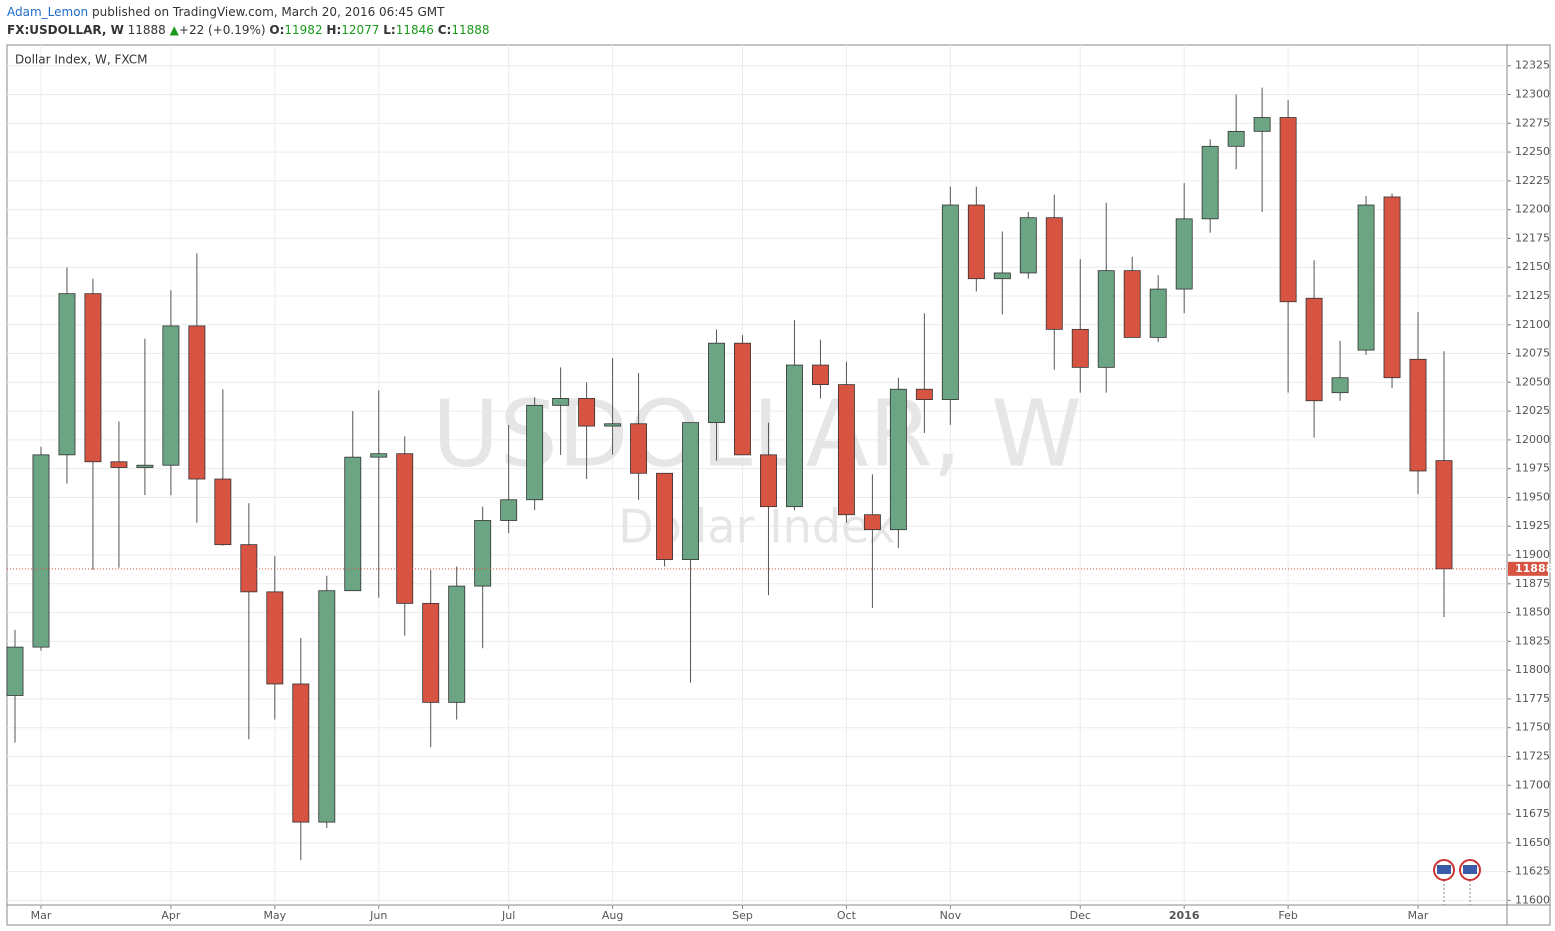  What do you see at coordinates (81, 60) in the screenshot?
I see `chart-title: Dollar Index, W, FXCM` at bounding box center [81, 60].